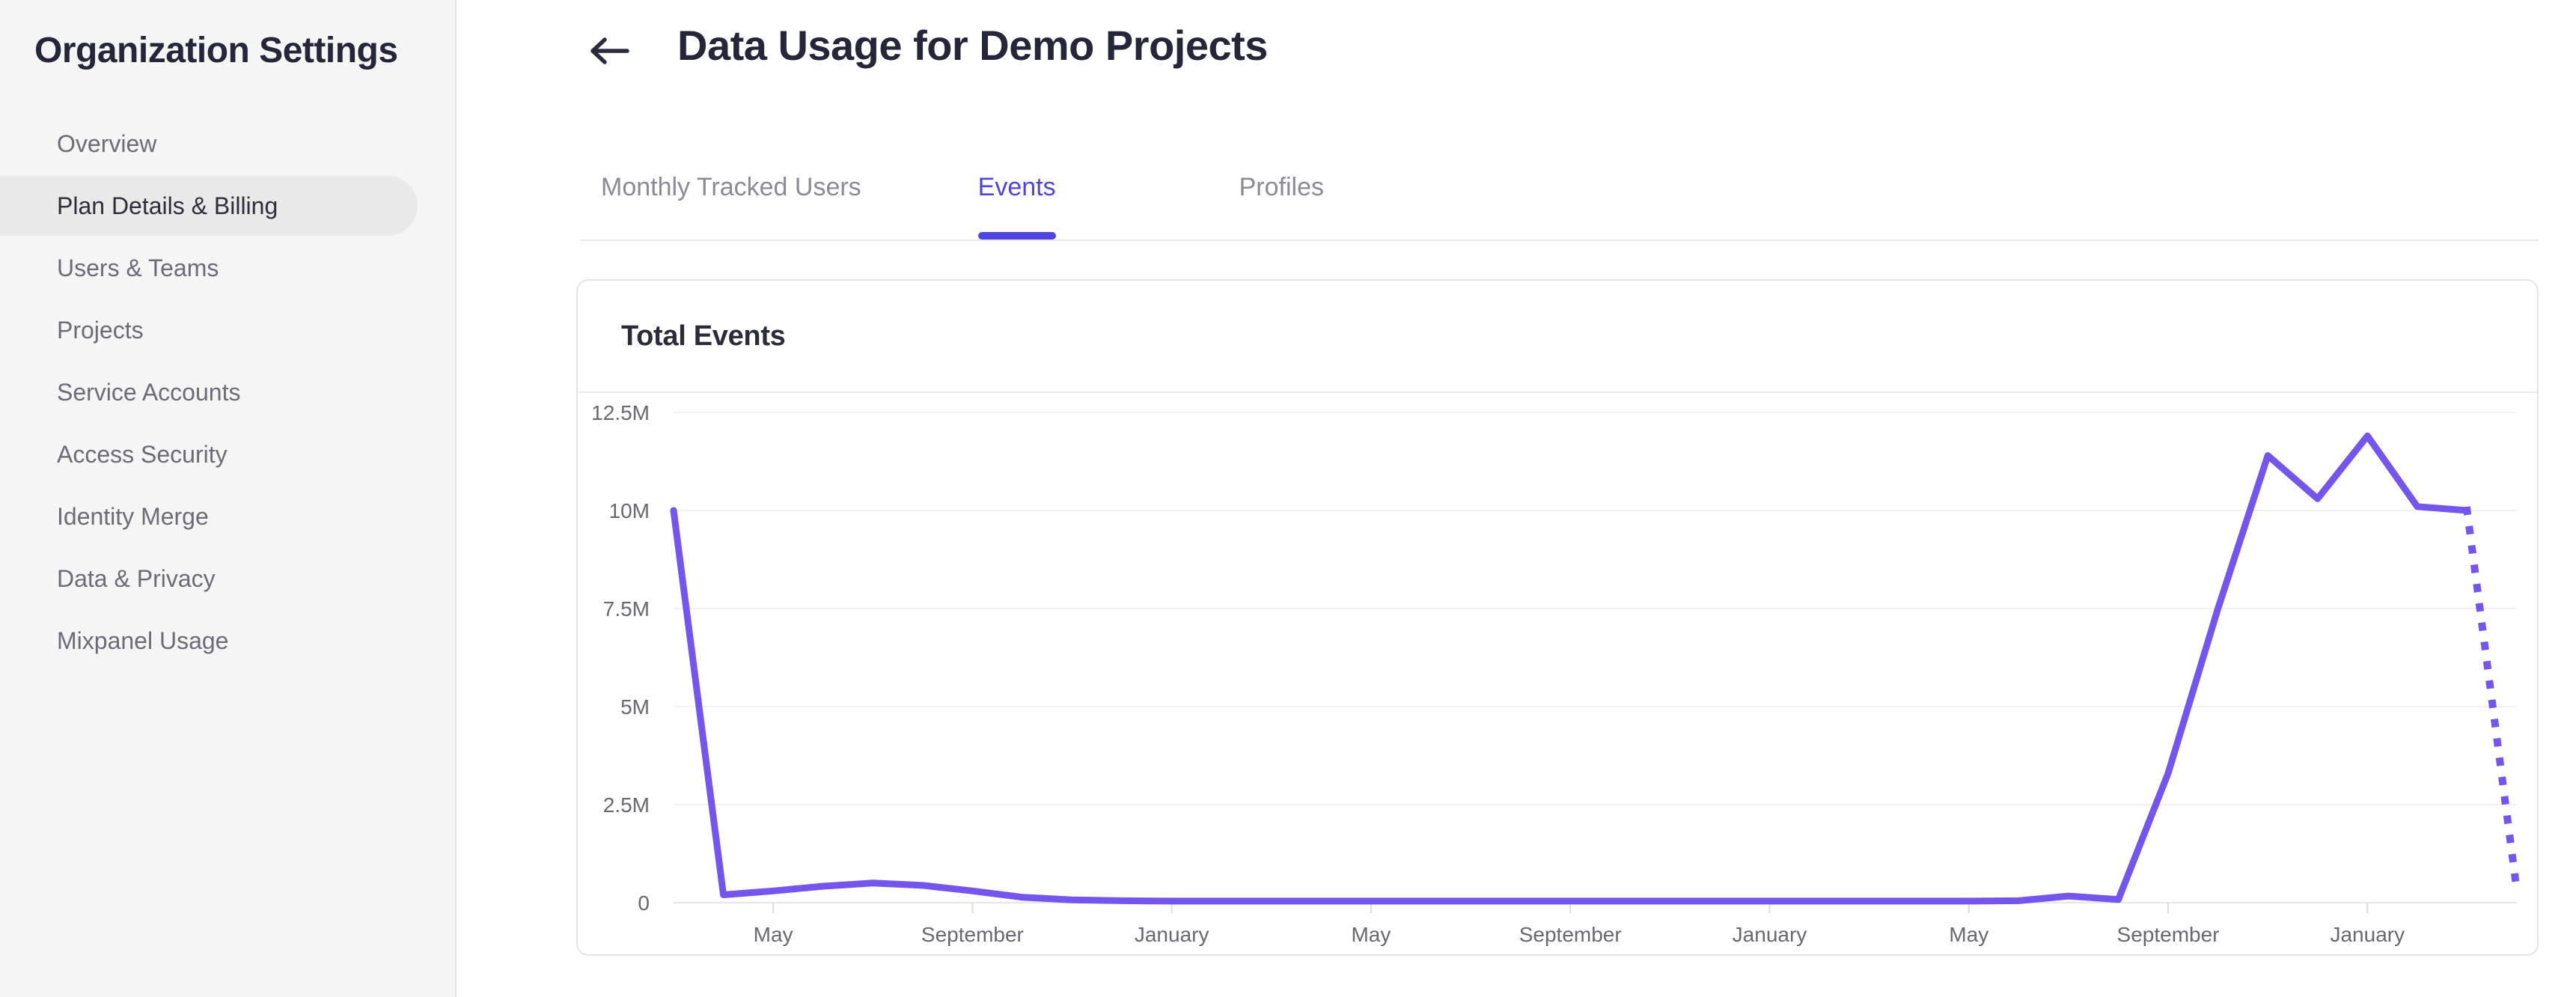 Image resolution: width=2576 pixels, height=997 pixels. Describe the element at coordinates (216, 50) in the screenshot. I see `sidebar-title: Organization Settings` at that location.